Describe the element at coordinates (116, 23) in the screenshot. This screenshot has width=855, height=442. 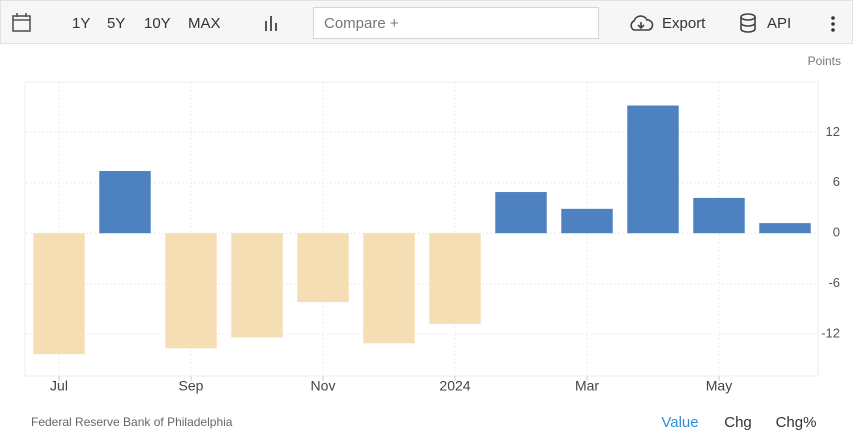
I see `range-button: 5Y` at that location.